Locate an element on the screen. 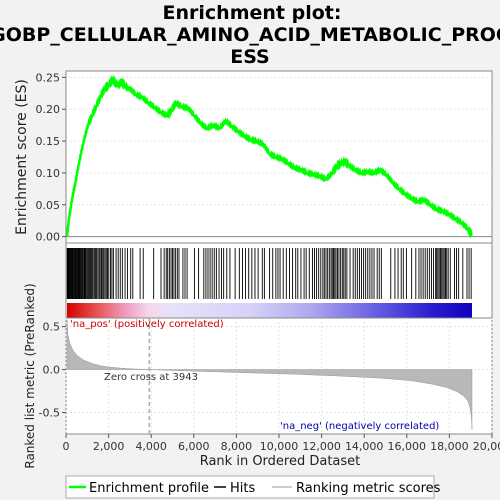  x-tick-label: 12,000 is located at coordinates (321, 446).